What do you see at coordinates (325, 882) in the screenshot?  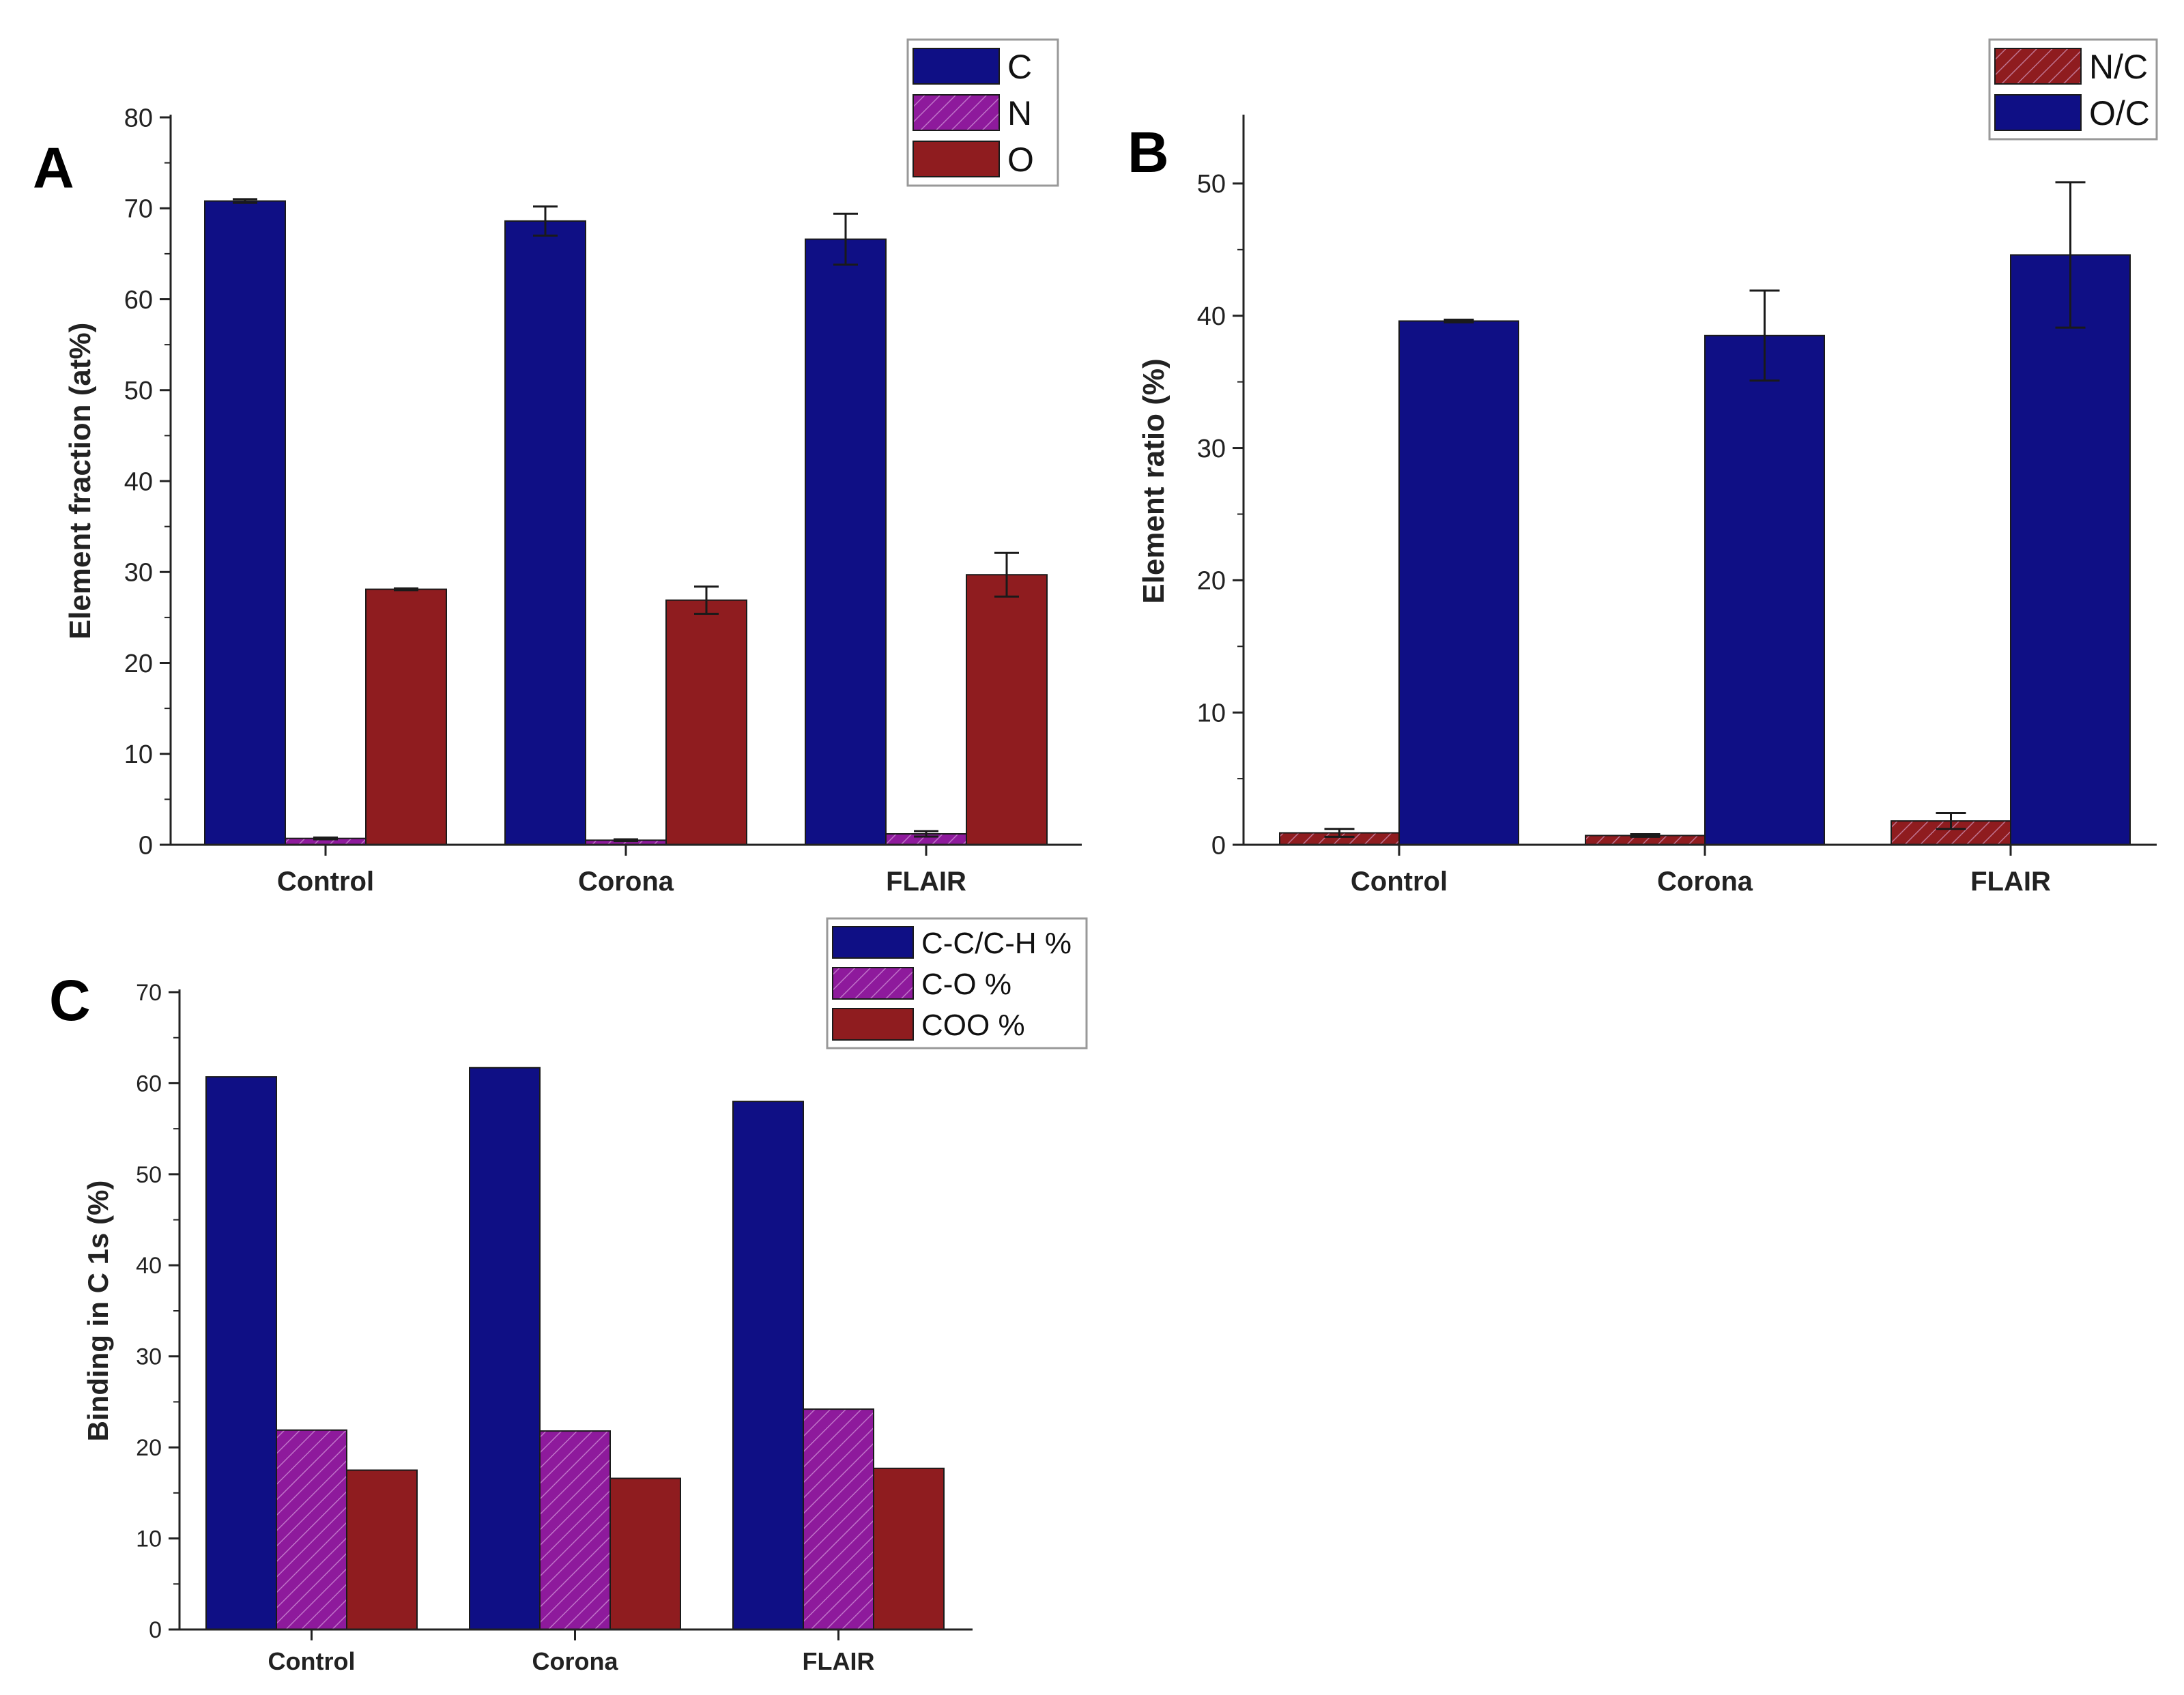 I see `panel-a-xtick-label-control: Control` at bounding box center [325, 882].